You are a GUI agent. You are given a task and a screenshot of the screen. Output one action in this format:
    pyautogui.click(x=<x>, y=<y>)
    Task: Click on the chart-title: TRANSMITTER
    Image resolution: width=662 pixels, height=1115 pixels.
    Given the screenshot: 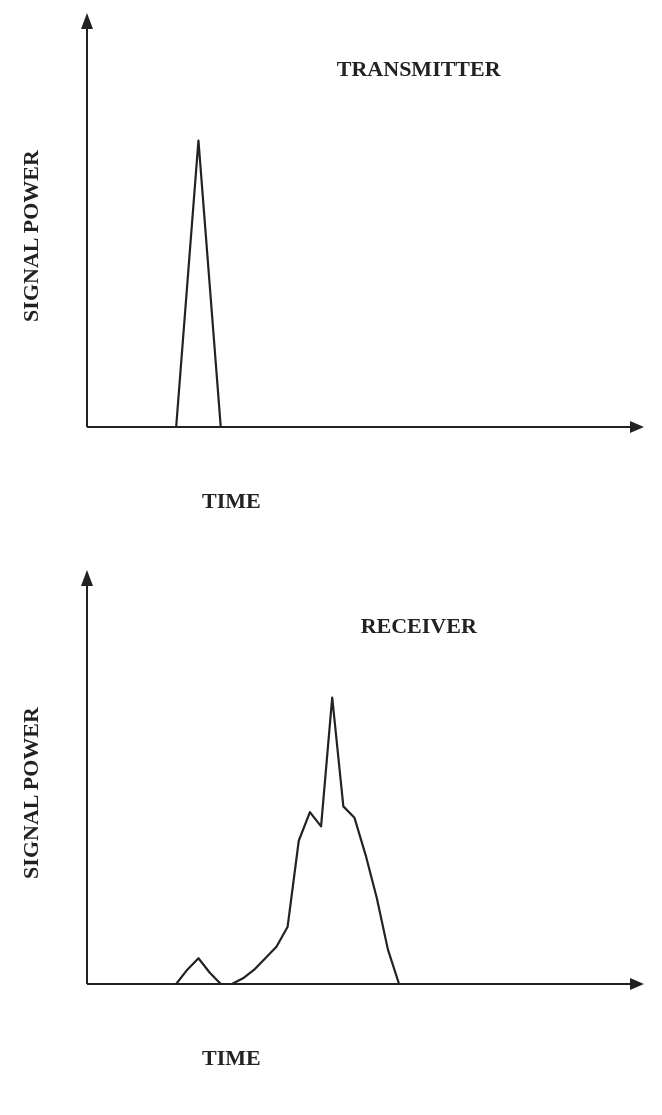 What is the action you would take?
    pyautogui.click(x=419, y=68)
    